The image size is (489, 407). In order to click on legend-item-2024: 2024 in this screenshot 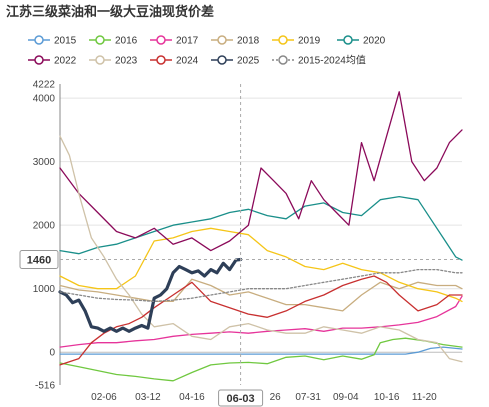, I will do `click(174, 61)`.